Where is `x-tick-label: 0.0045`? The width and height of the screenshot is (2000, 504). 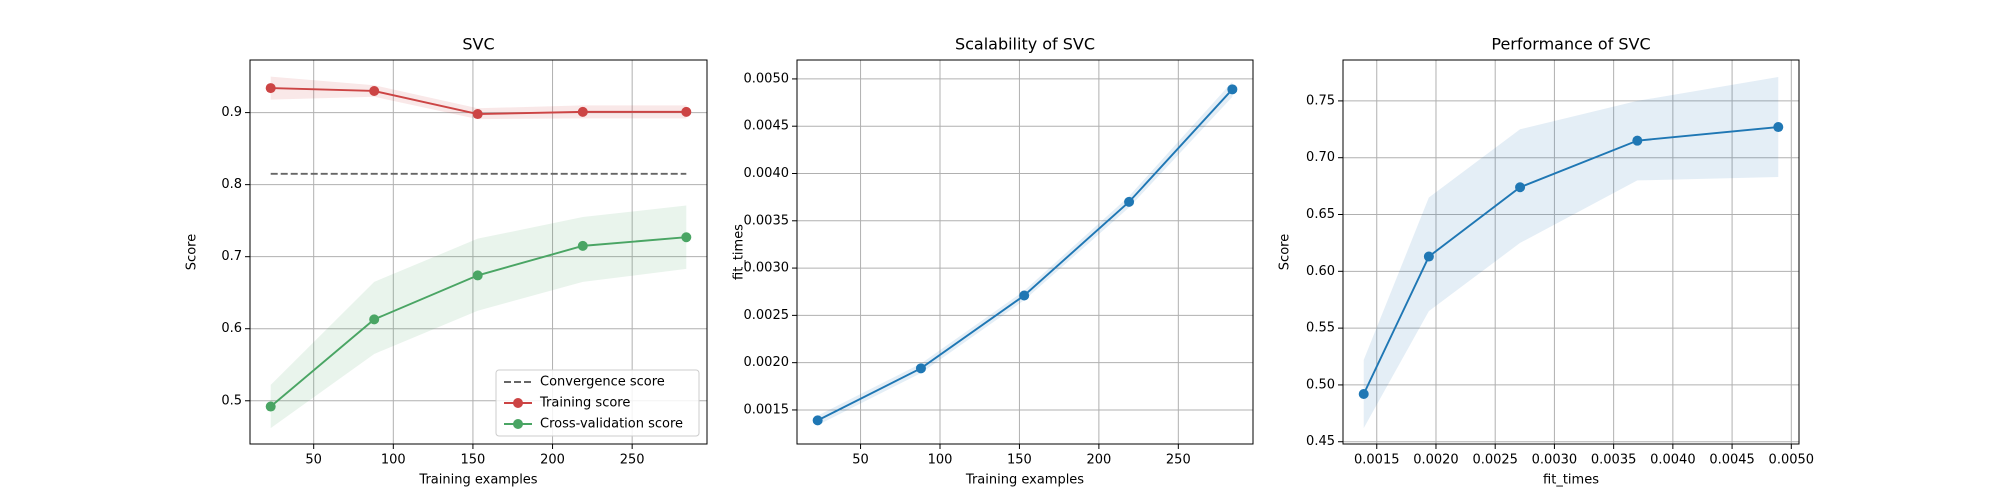
x-tick-label: 0.0045 is located at coordinates (1732, 460).